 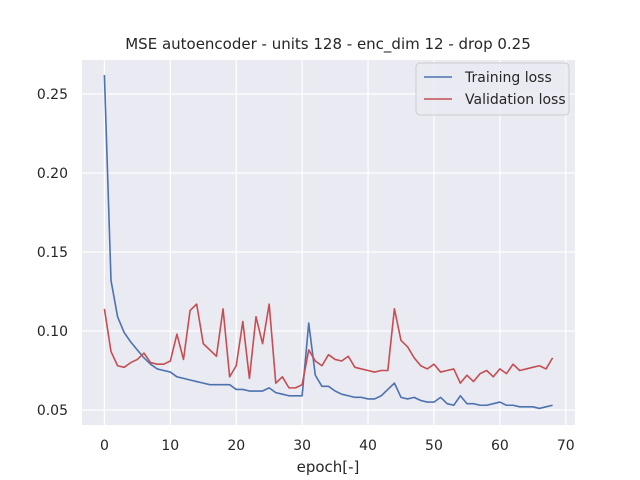 What do you see at coordinates (52, 411) in the screenshot?
I see `y-tick-label: 0.05` at bounding box center [52, 411].